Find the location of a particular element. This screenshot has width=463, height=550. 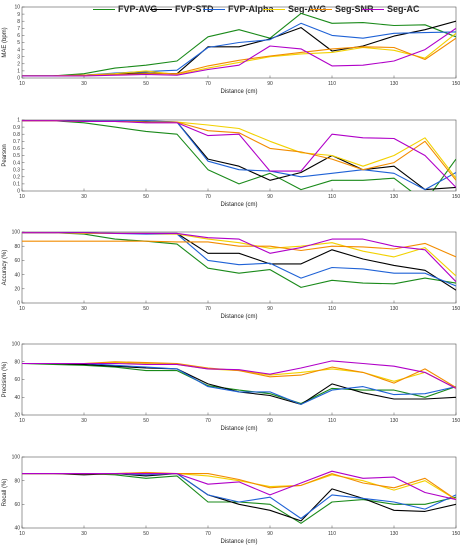

legend-label: Seg-AVG is located at coordinates (307, 9).